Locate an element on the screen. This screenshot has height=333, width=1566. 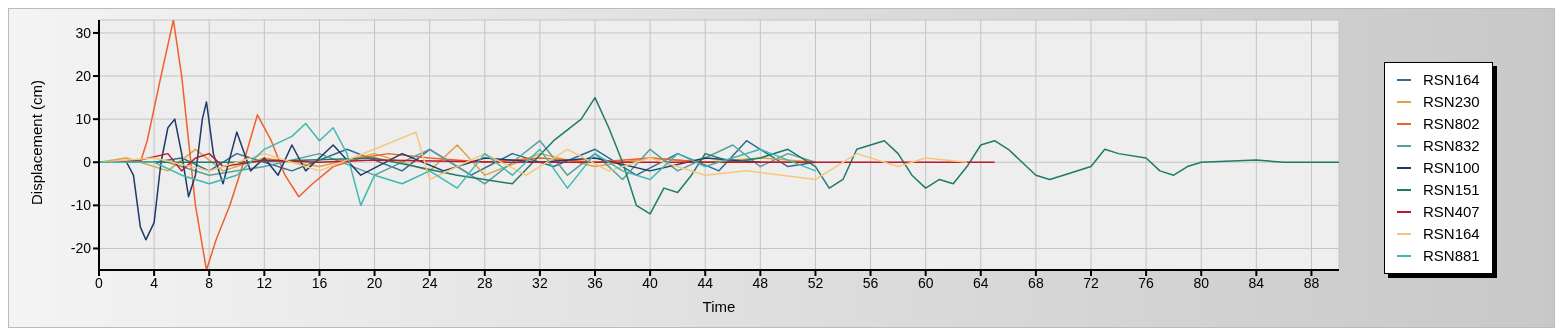
x-tick-label: 64 is located at coordinates (980, 282).